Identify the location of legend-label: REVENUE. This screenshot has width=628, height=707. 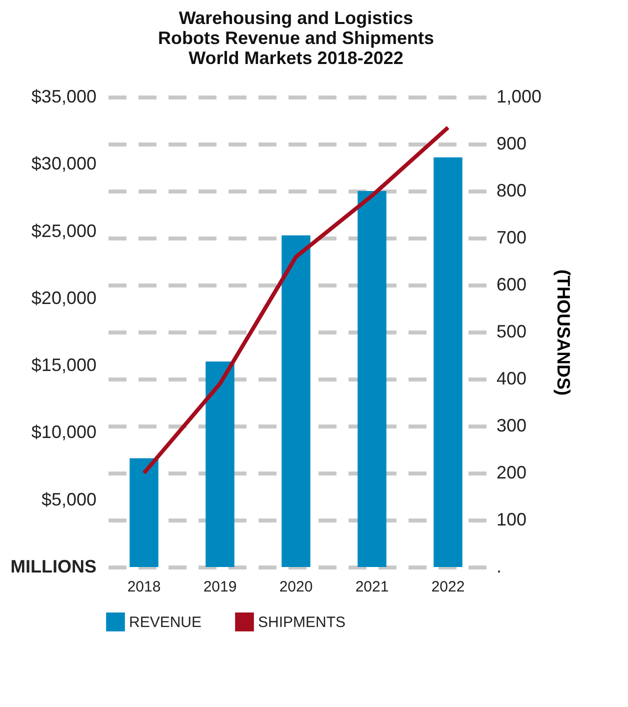
(165, 622).